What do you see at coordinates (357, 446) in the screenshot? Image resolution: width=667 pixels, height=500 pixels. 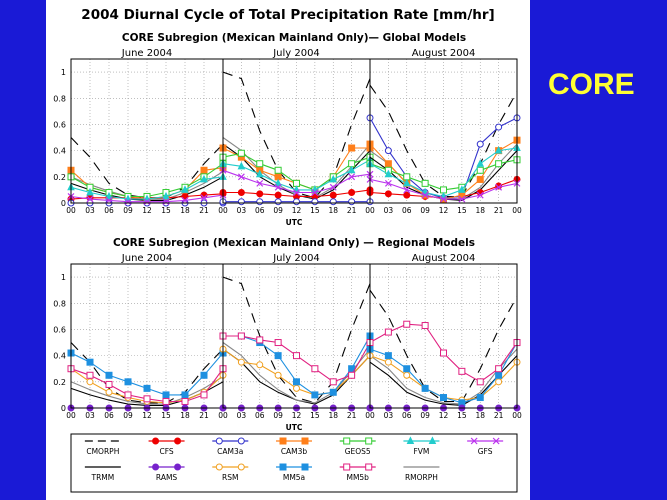 I see `legend-item-geos5: GEOS5` at bounding box center [357, 446].